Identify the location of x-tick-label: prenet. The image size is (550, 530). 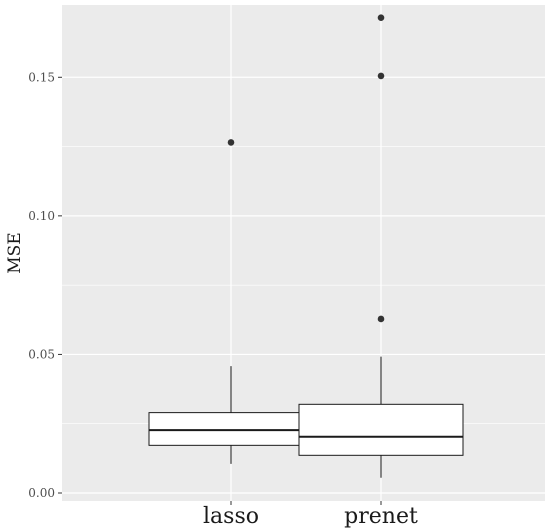
(381, 516).